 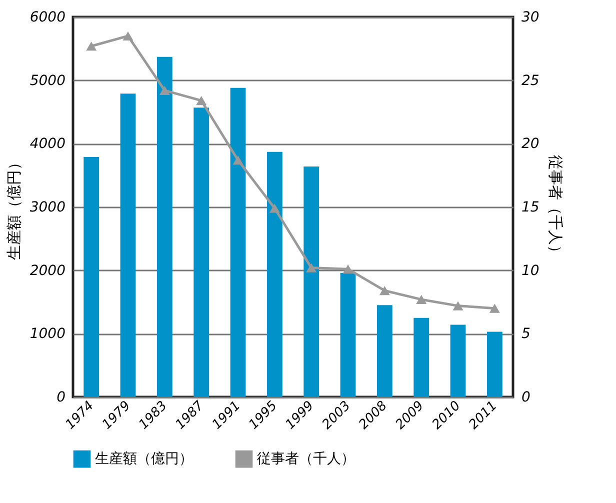 I want to click on y-tick-label: 6000, so click(x=48, y=18).